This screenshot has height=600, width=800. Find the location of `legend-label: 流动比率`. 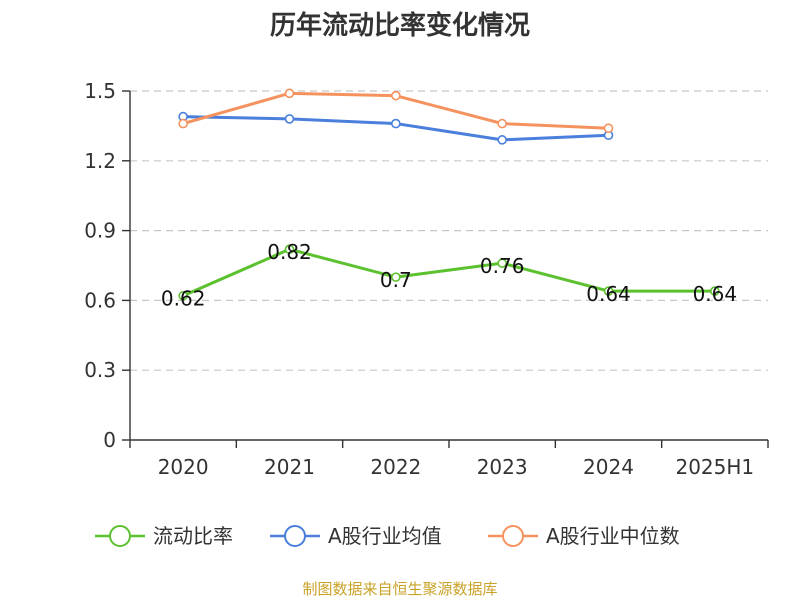

legend-label: 流动比率 is located at coordinates (193, 536).